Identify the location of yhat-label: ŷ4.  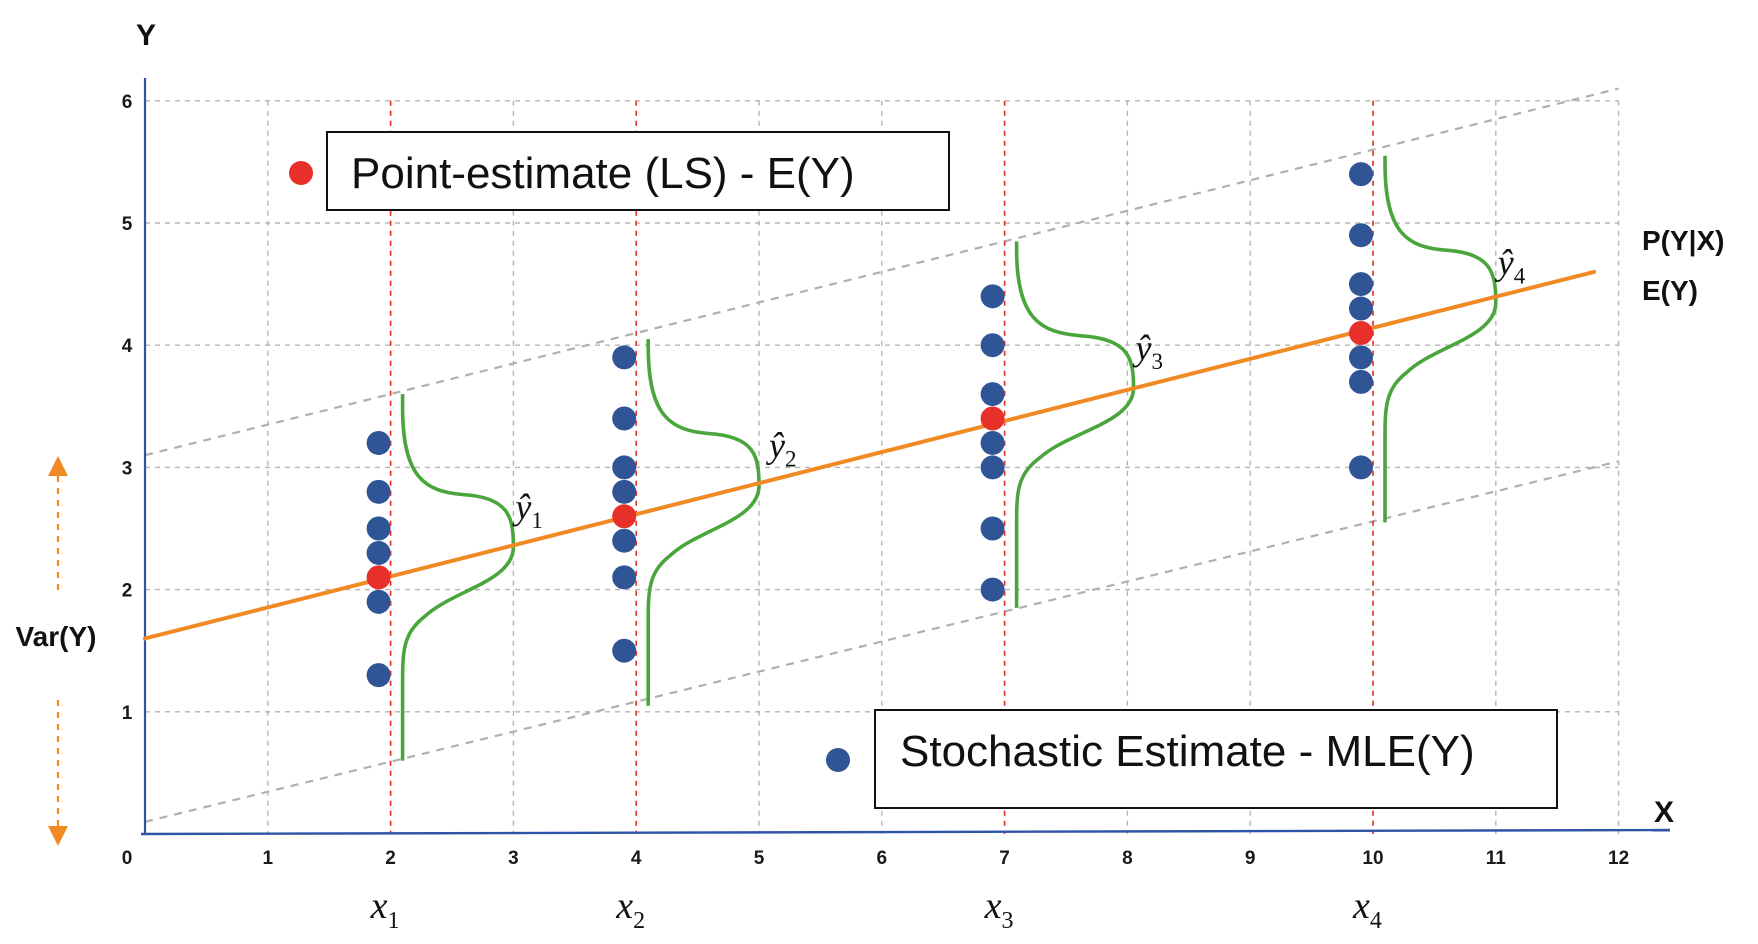
(1510, 265).